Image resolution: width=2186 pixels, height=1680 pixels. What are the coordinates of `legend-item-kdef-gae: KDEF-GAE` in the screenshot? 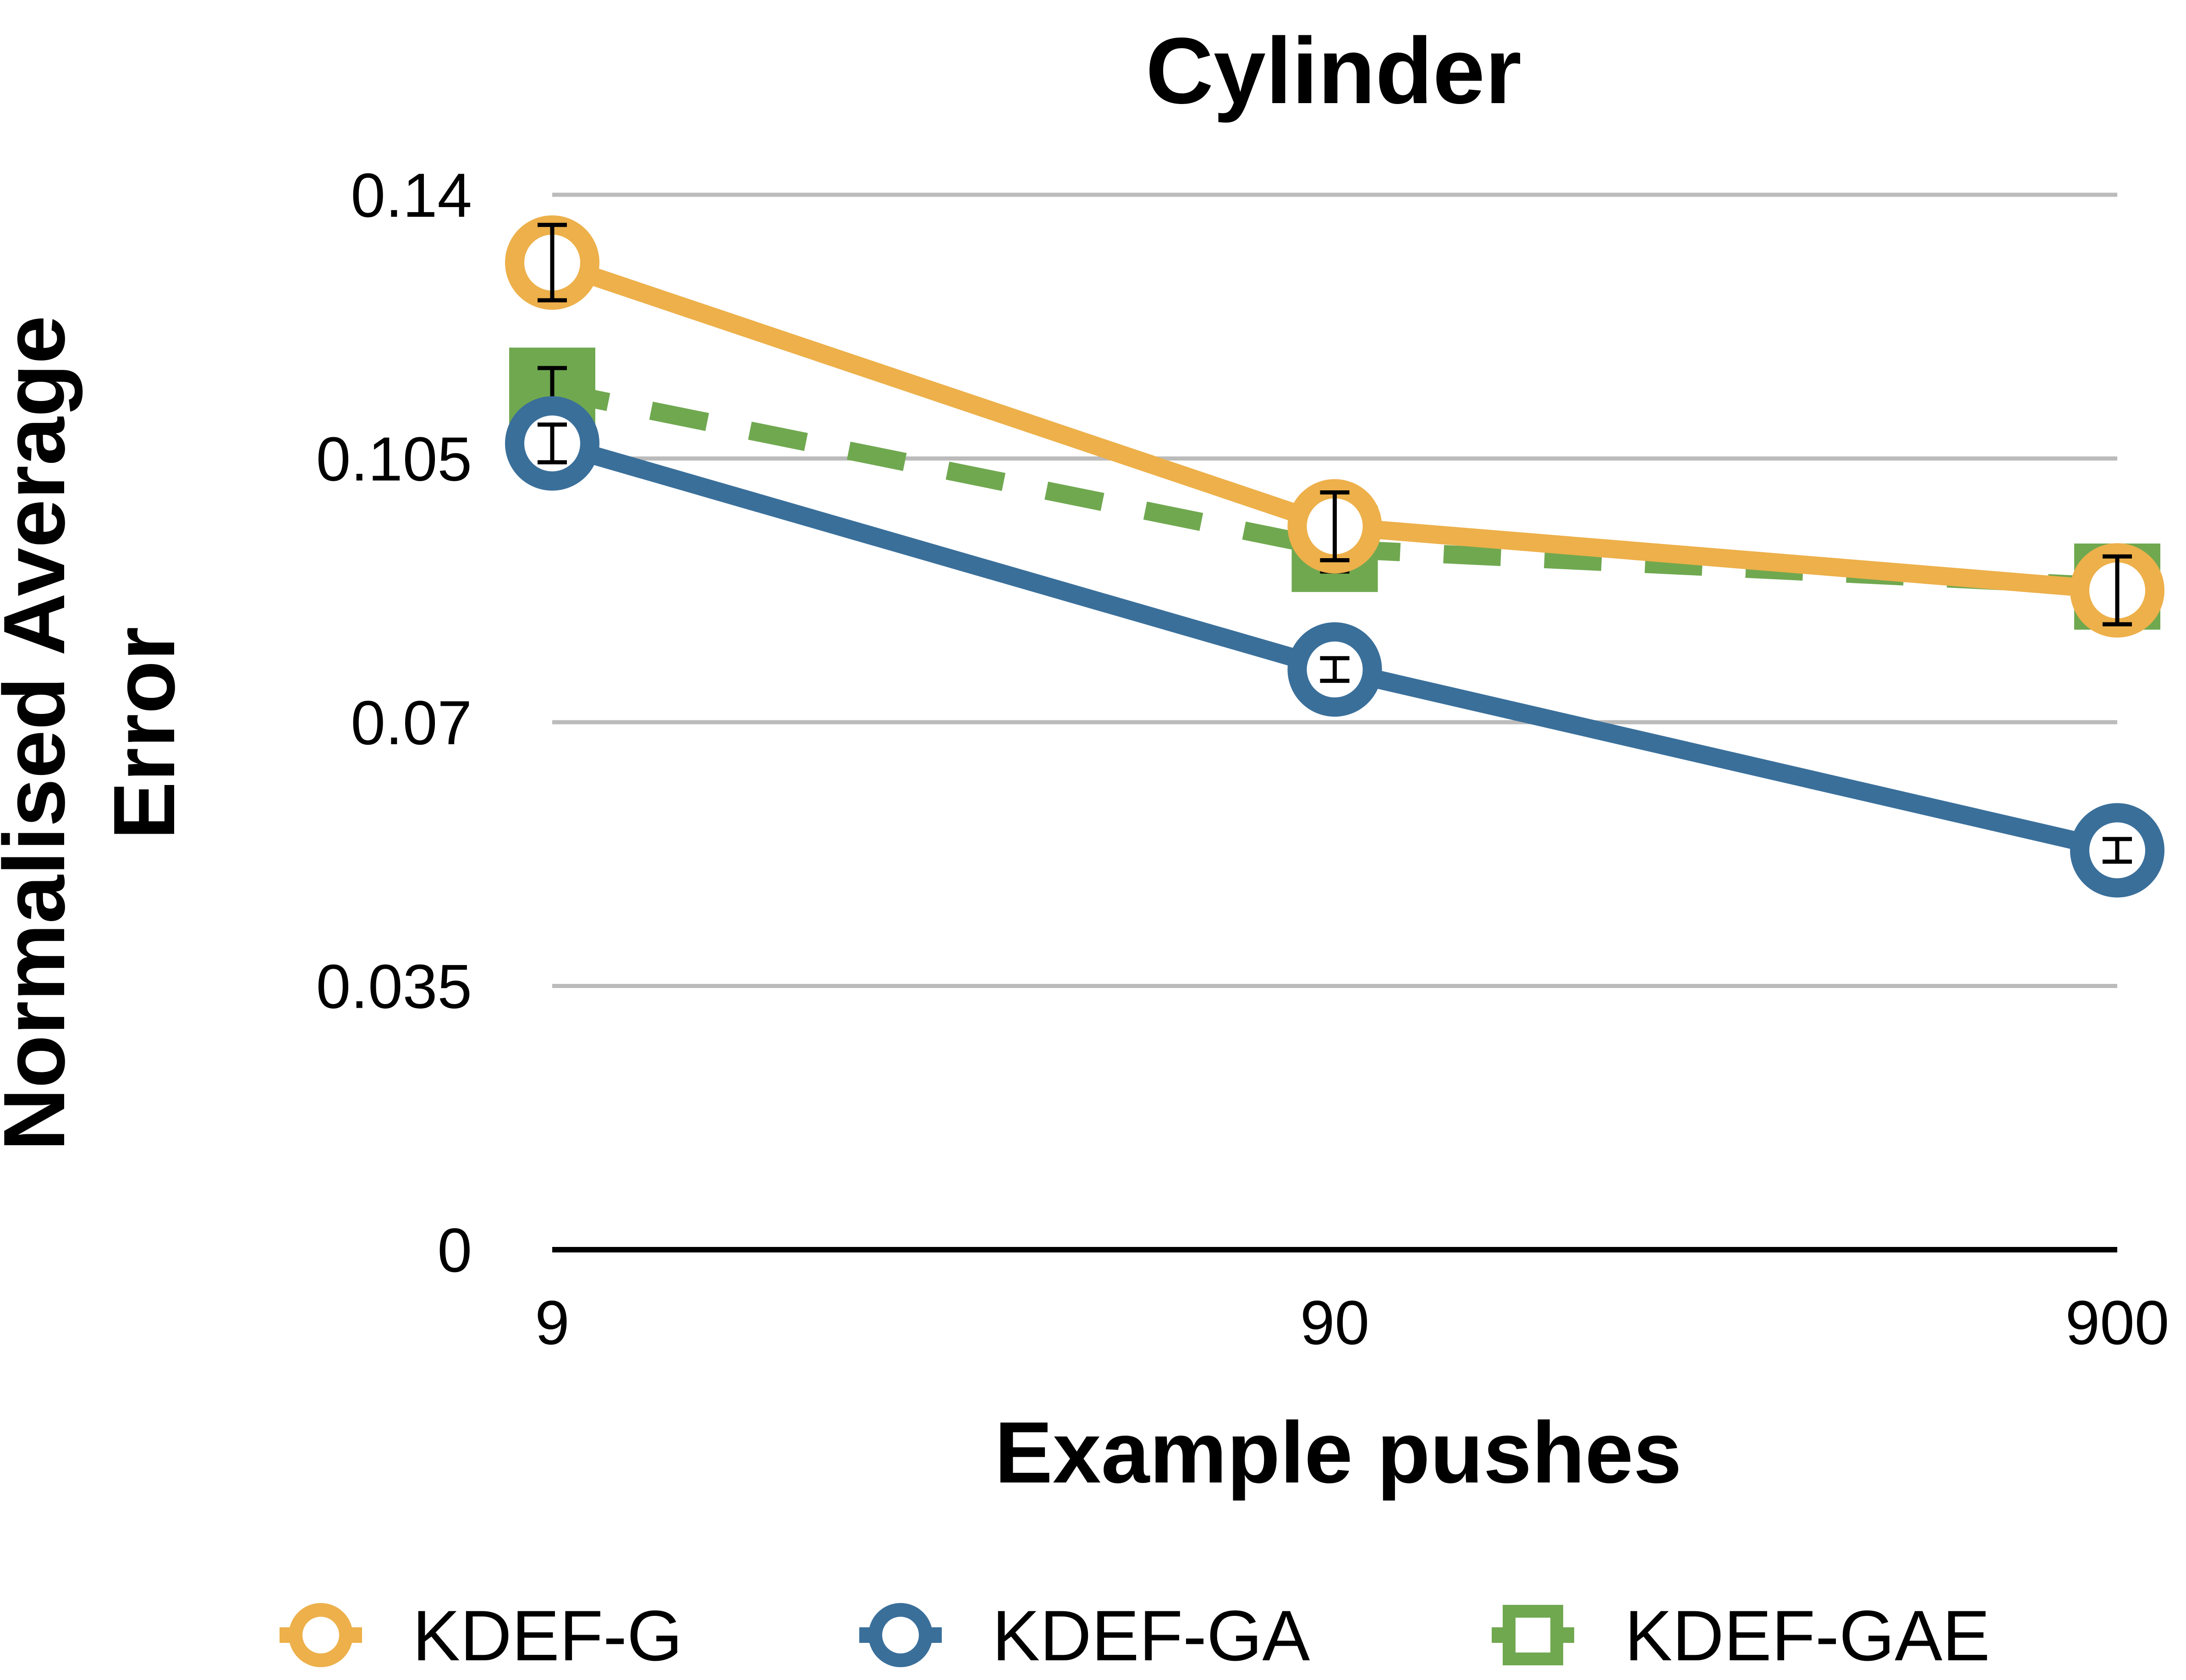 It's located at (1741, 1636).